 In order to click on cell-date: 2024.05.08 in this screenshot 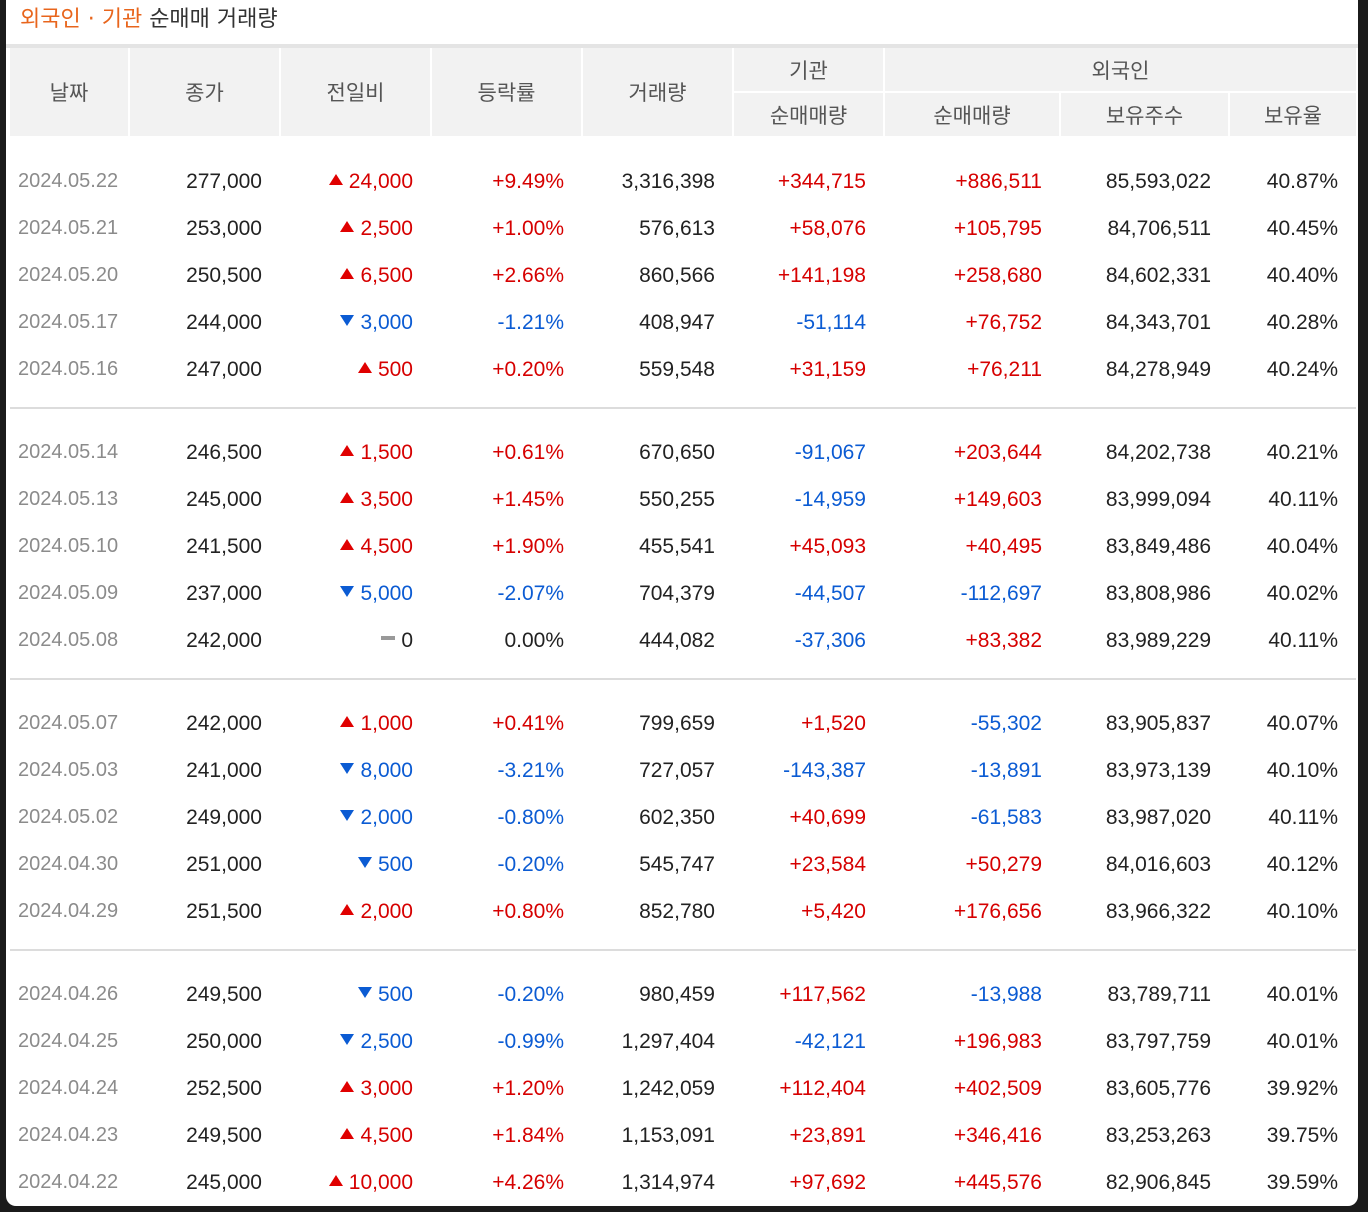, I will do `click(68, 640)`.